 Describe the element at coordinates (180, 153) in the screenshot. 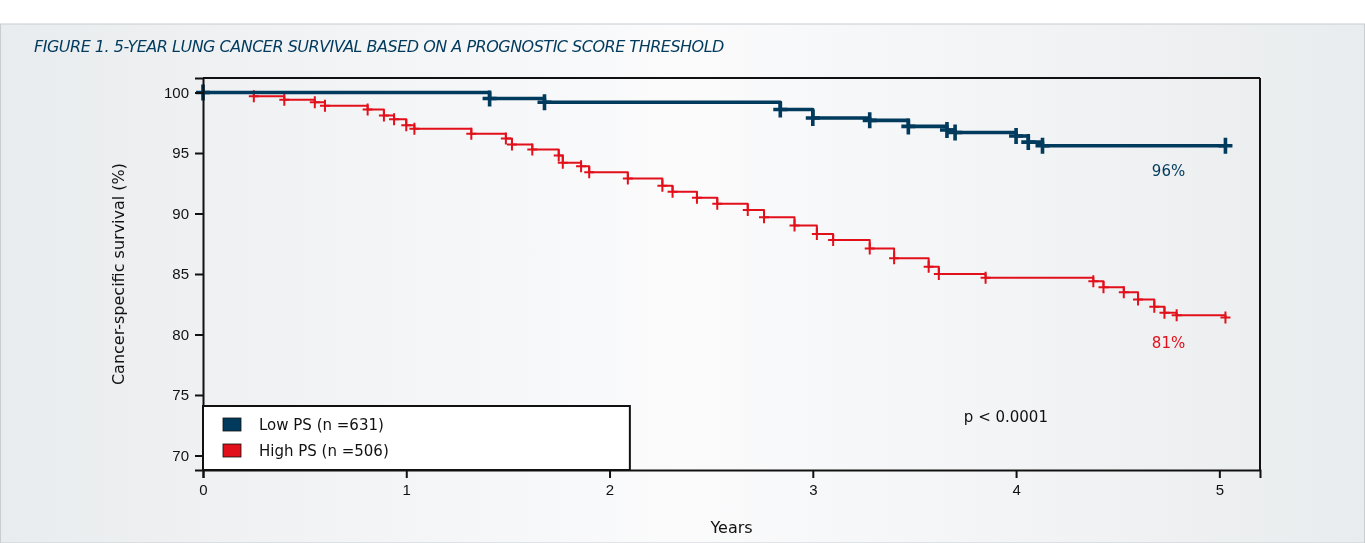

I see `y-tick-label: 95` at that location.